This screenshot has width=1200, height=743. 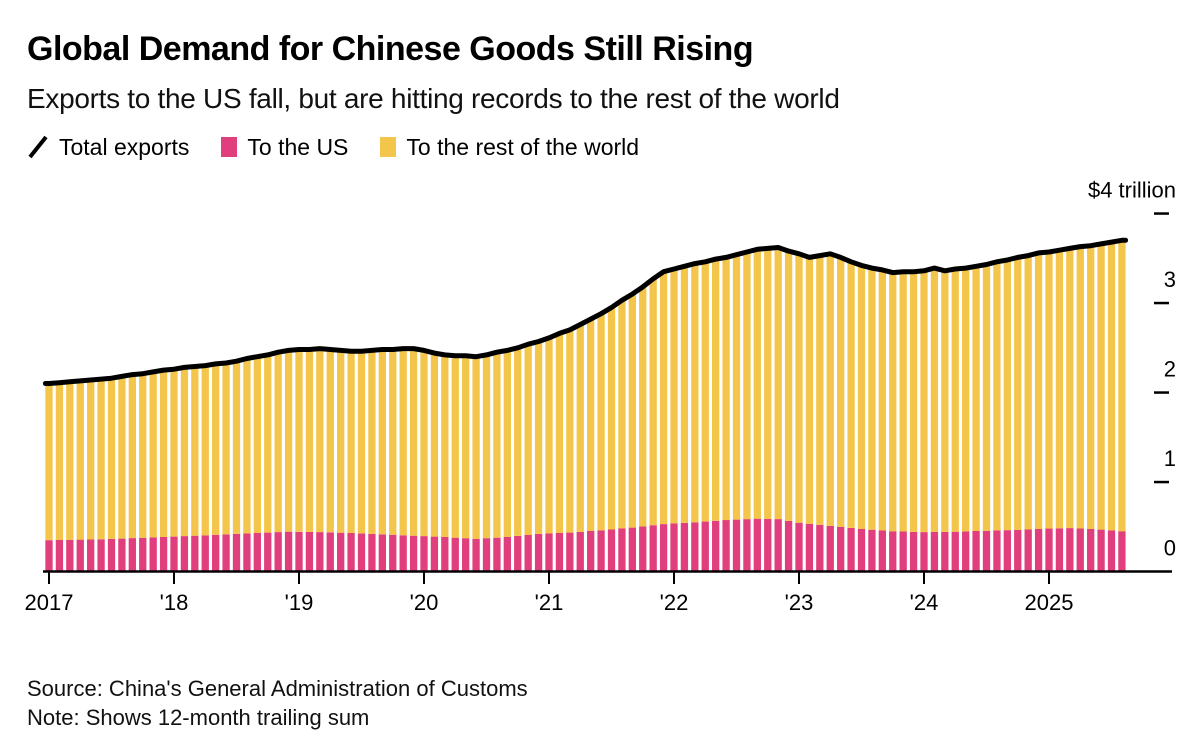 I want to click on legend-label-rest-of-world: To the rest of the world, so click(x=523, y=146).